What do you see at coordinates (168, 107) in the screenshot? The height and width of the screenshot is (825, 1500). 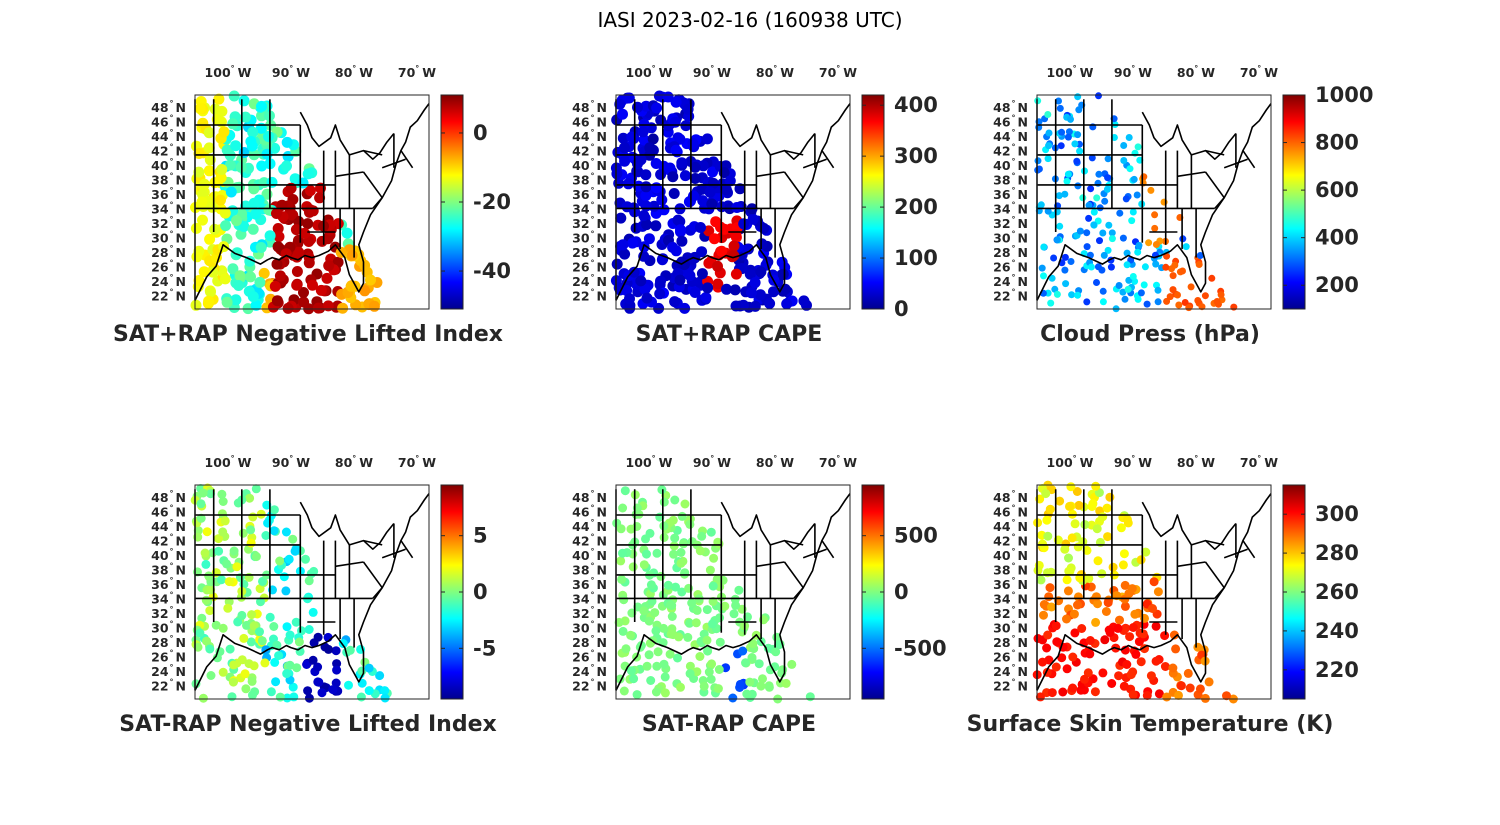 I see `lat-tick-label: 48° N` at bounding box center [168, 107].